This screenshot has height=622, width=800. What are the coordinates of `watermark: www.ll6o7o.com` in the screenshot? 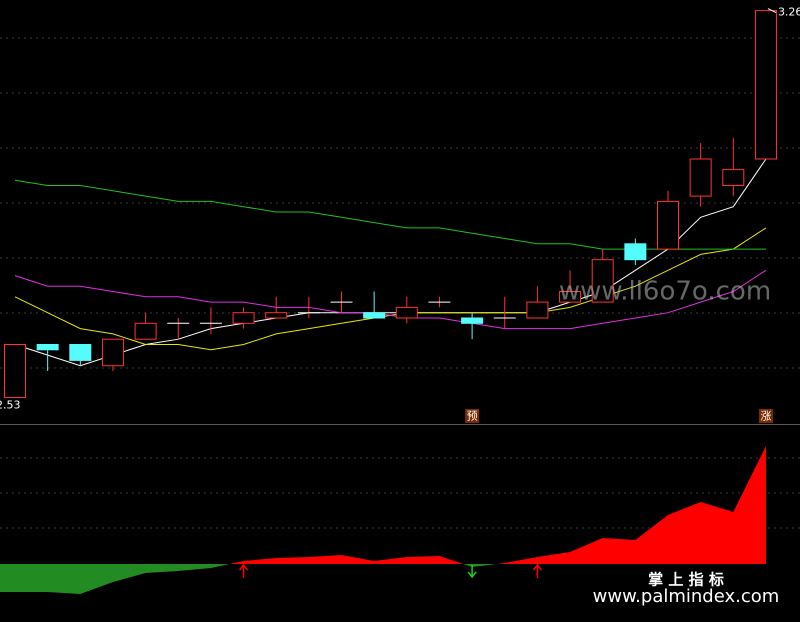 It's located at (665, 292).